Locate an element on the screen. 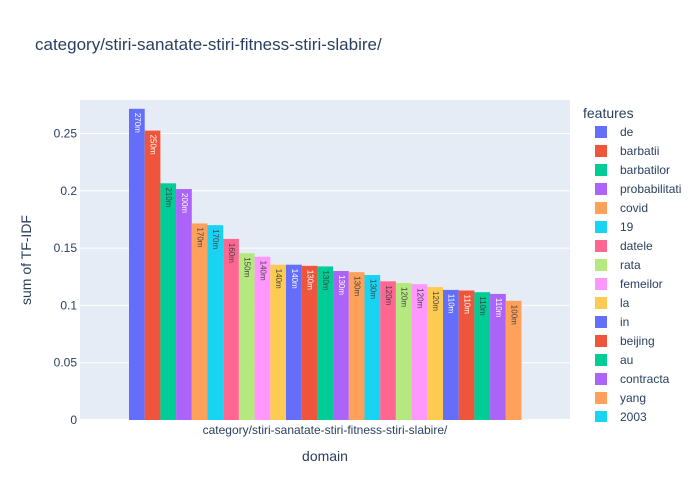 The image size is (700, 500). legend-label: rata is located at coordinates (630, 265).